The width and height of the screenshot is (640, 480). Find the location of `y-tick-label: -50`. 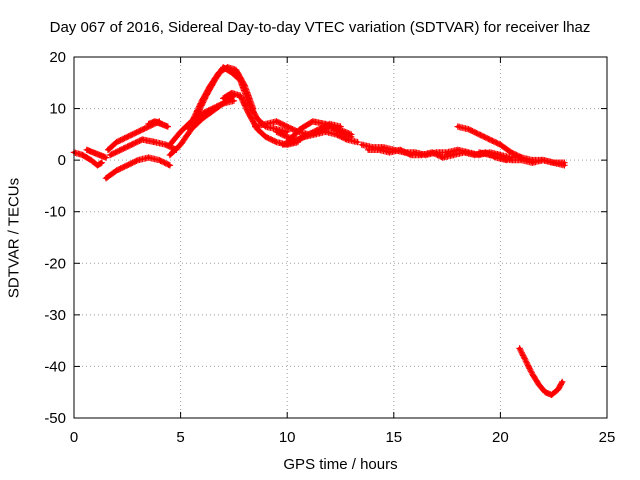

y-tick-label: -50 is located at coordinates (55, 418).